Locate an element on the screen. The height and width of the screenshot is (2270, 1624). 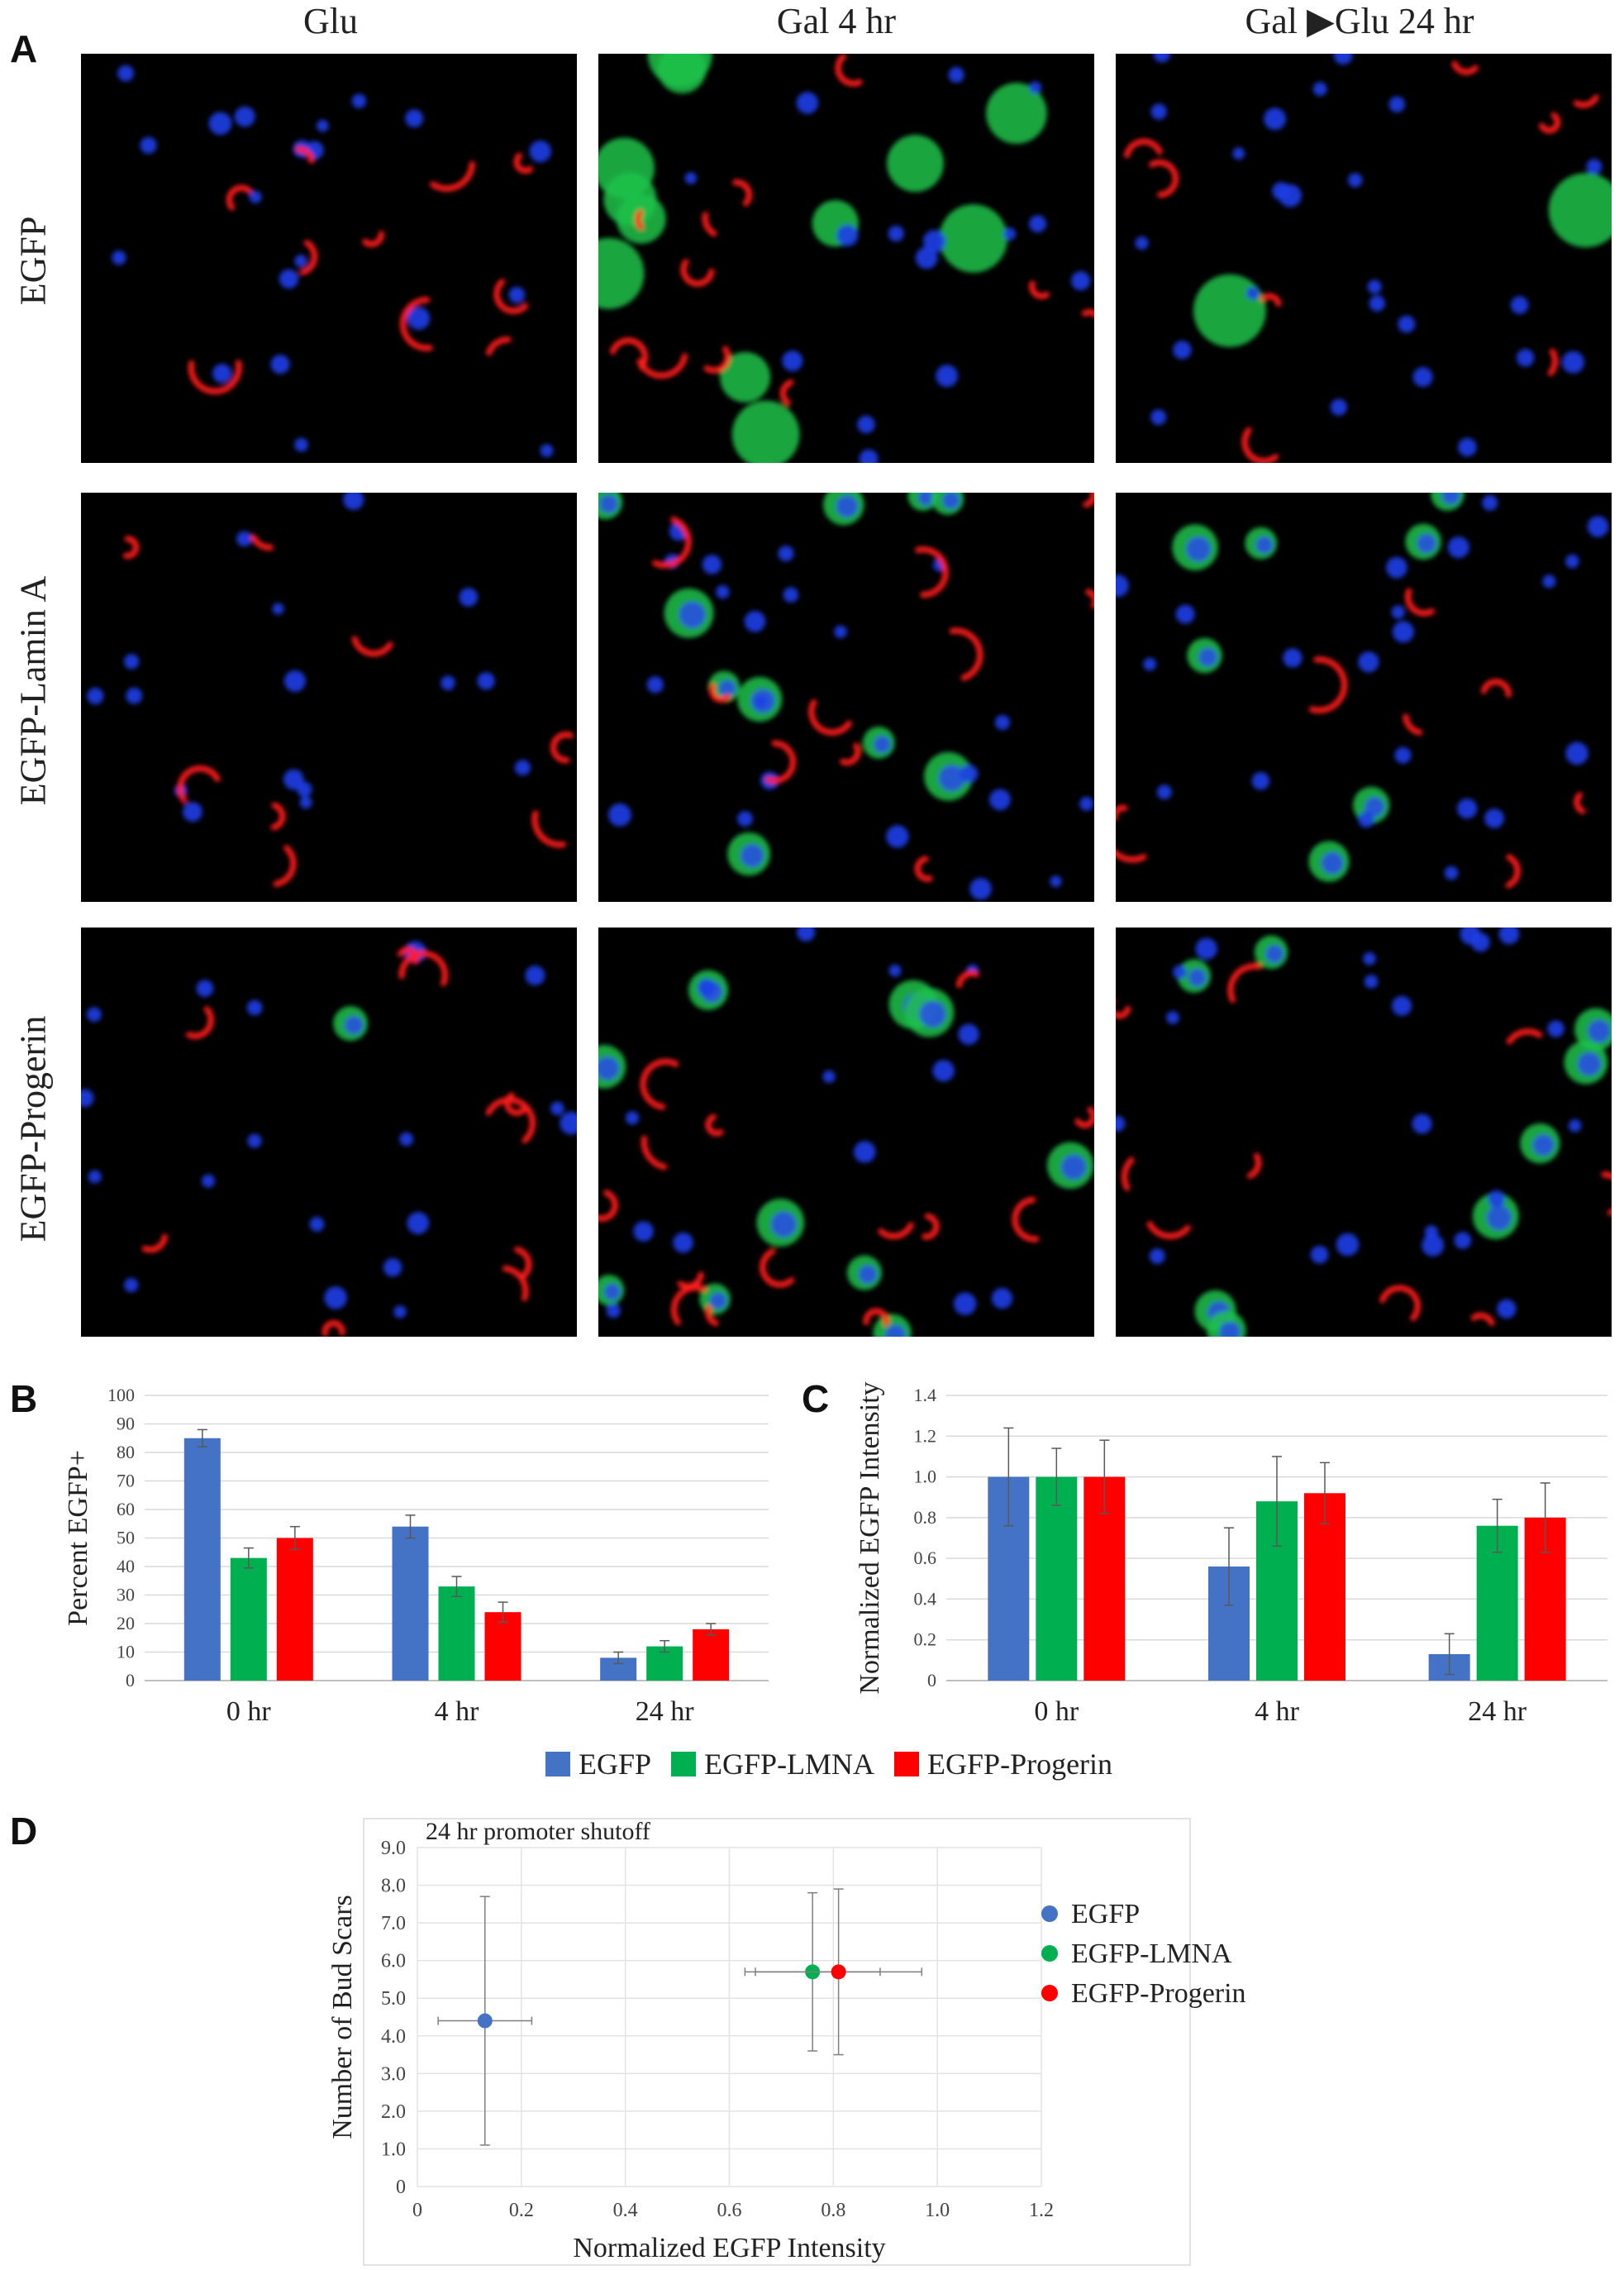
legend-item-egfp-progerin: EGFP-Progerin is located at coordinates (1003, 1764).